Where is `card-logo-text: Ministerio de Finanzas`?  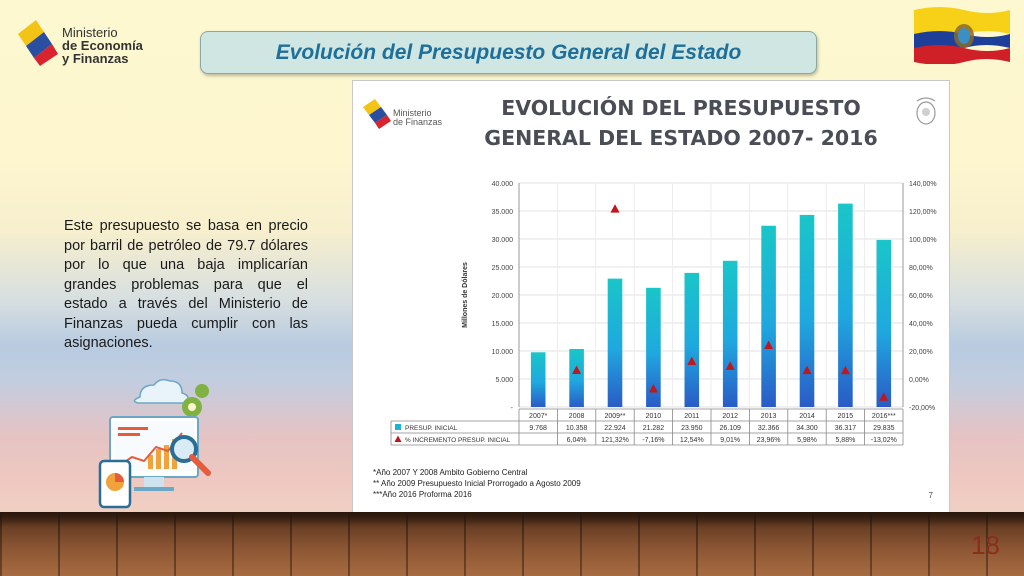
card-logo-text: Ministerio de Finanzas is located at coordinates (417, 118).